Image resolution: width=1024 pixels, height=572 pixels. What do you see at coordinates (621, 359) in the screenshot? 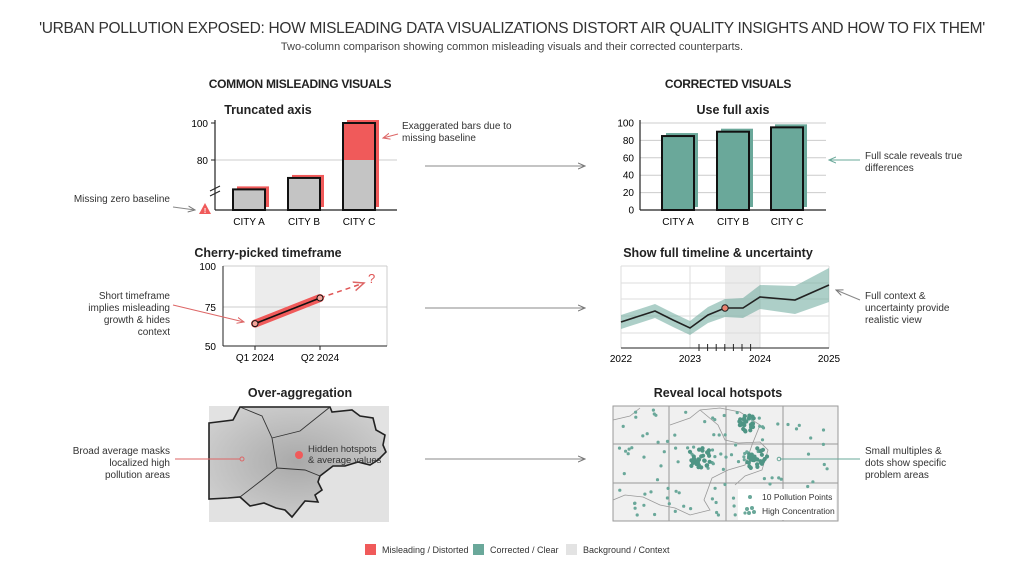
I see `x-label-2022: 2022` at bounding box center [621, 359].